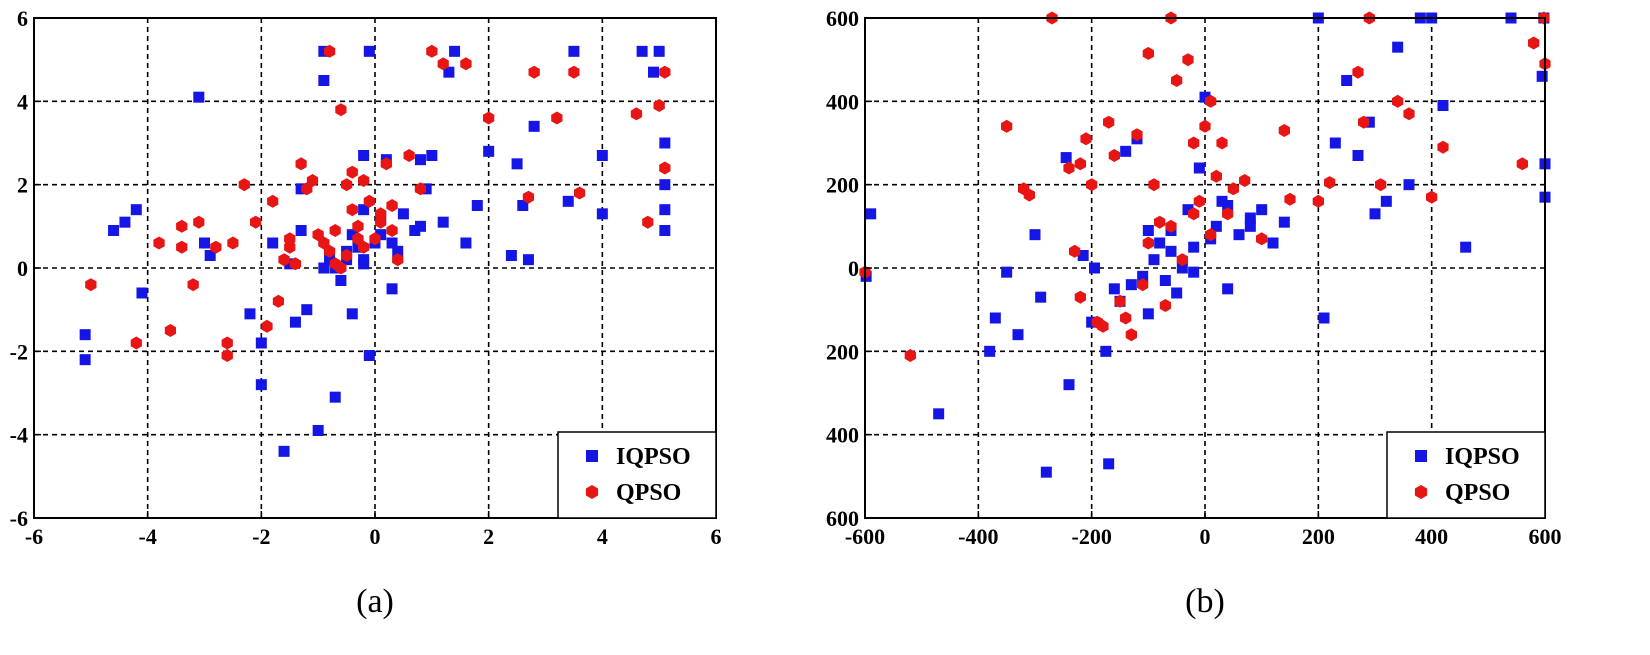 This screenshot has width=1650, height=655. Describe the element at coordinates (19, 518) in the screenshot. I see `y-tick-label: -6` at that location.